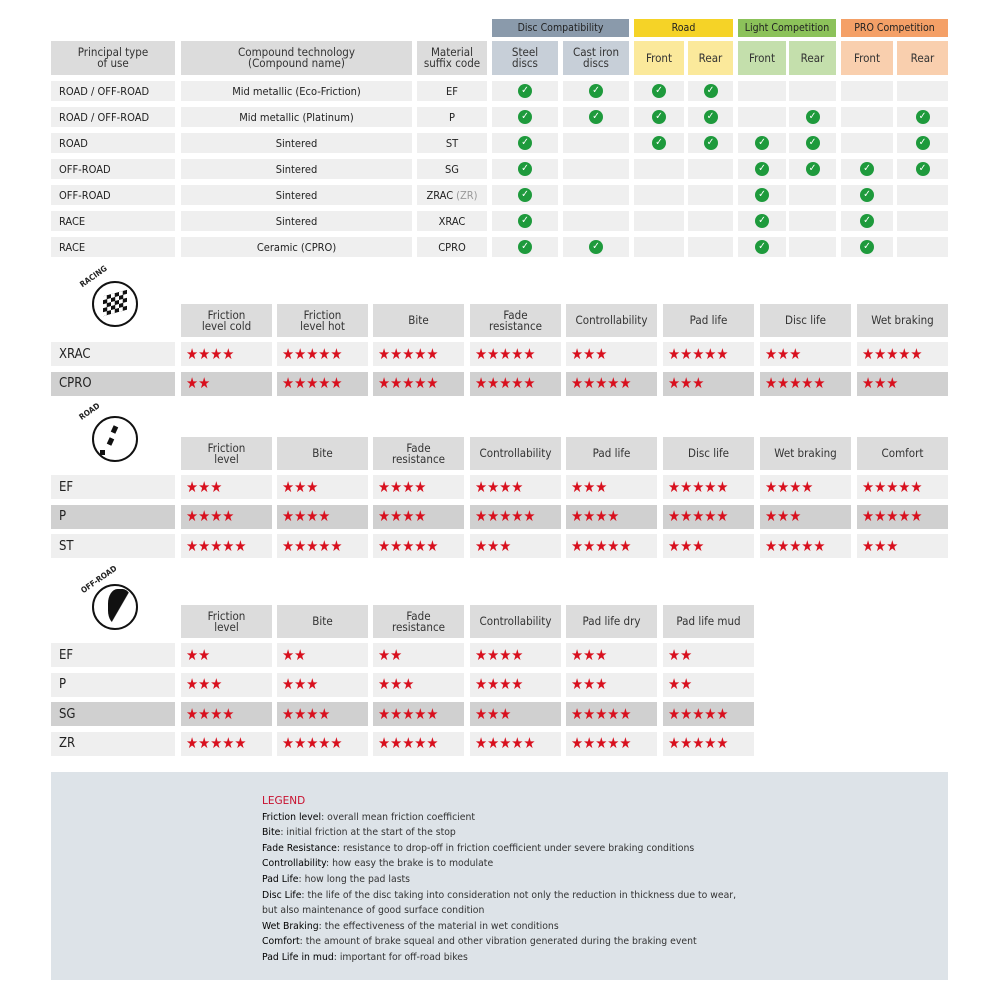 The height and width of the screenshot is (1000, 1000). Describe the element at coordinates (708, 621) in the screenshot. I see `rating-header: Pad life mud` at that location.